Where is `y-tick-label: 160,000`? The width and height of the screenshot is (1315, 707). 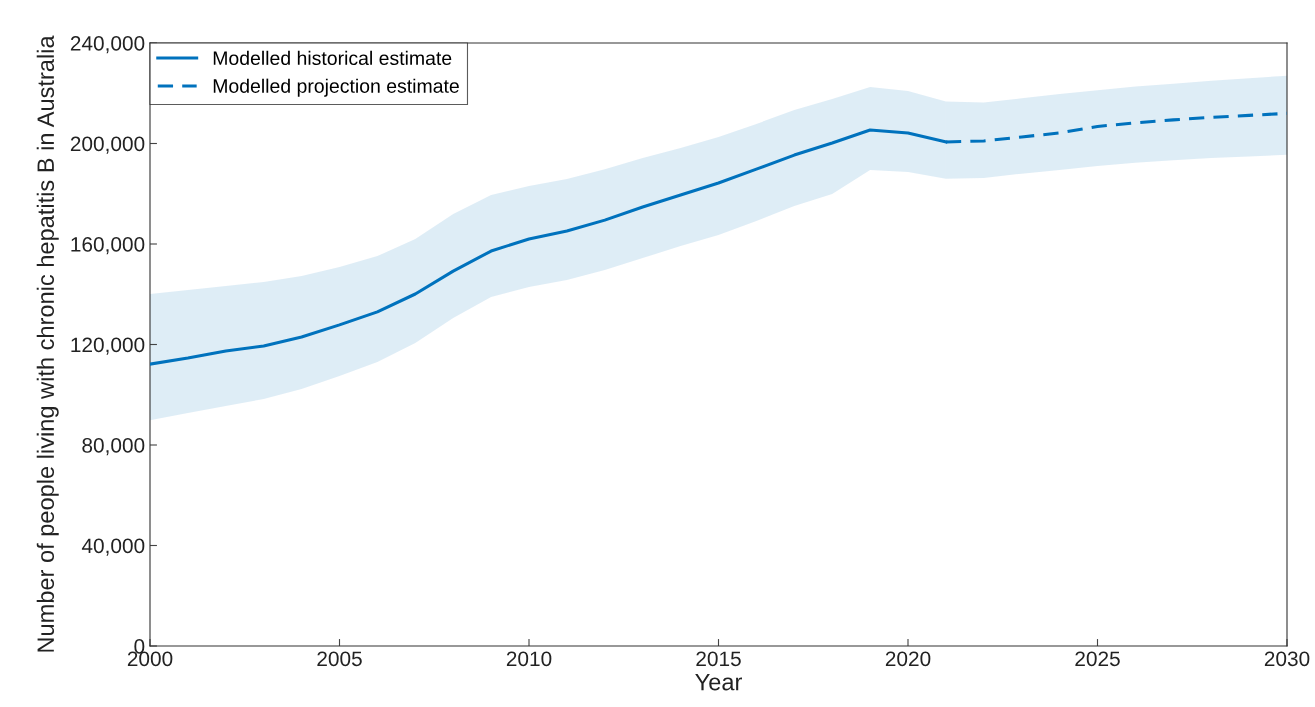
y-tick-label: 160,000 is located at coordinates (108, 246).